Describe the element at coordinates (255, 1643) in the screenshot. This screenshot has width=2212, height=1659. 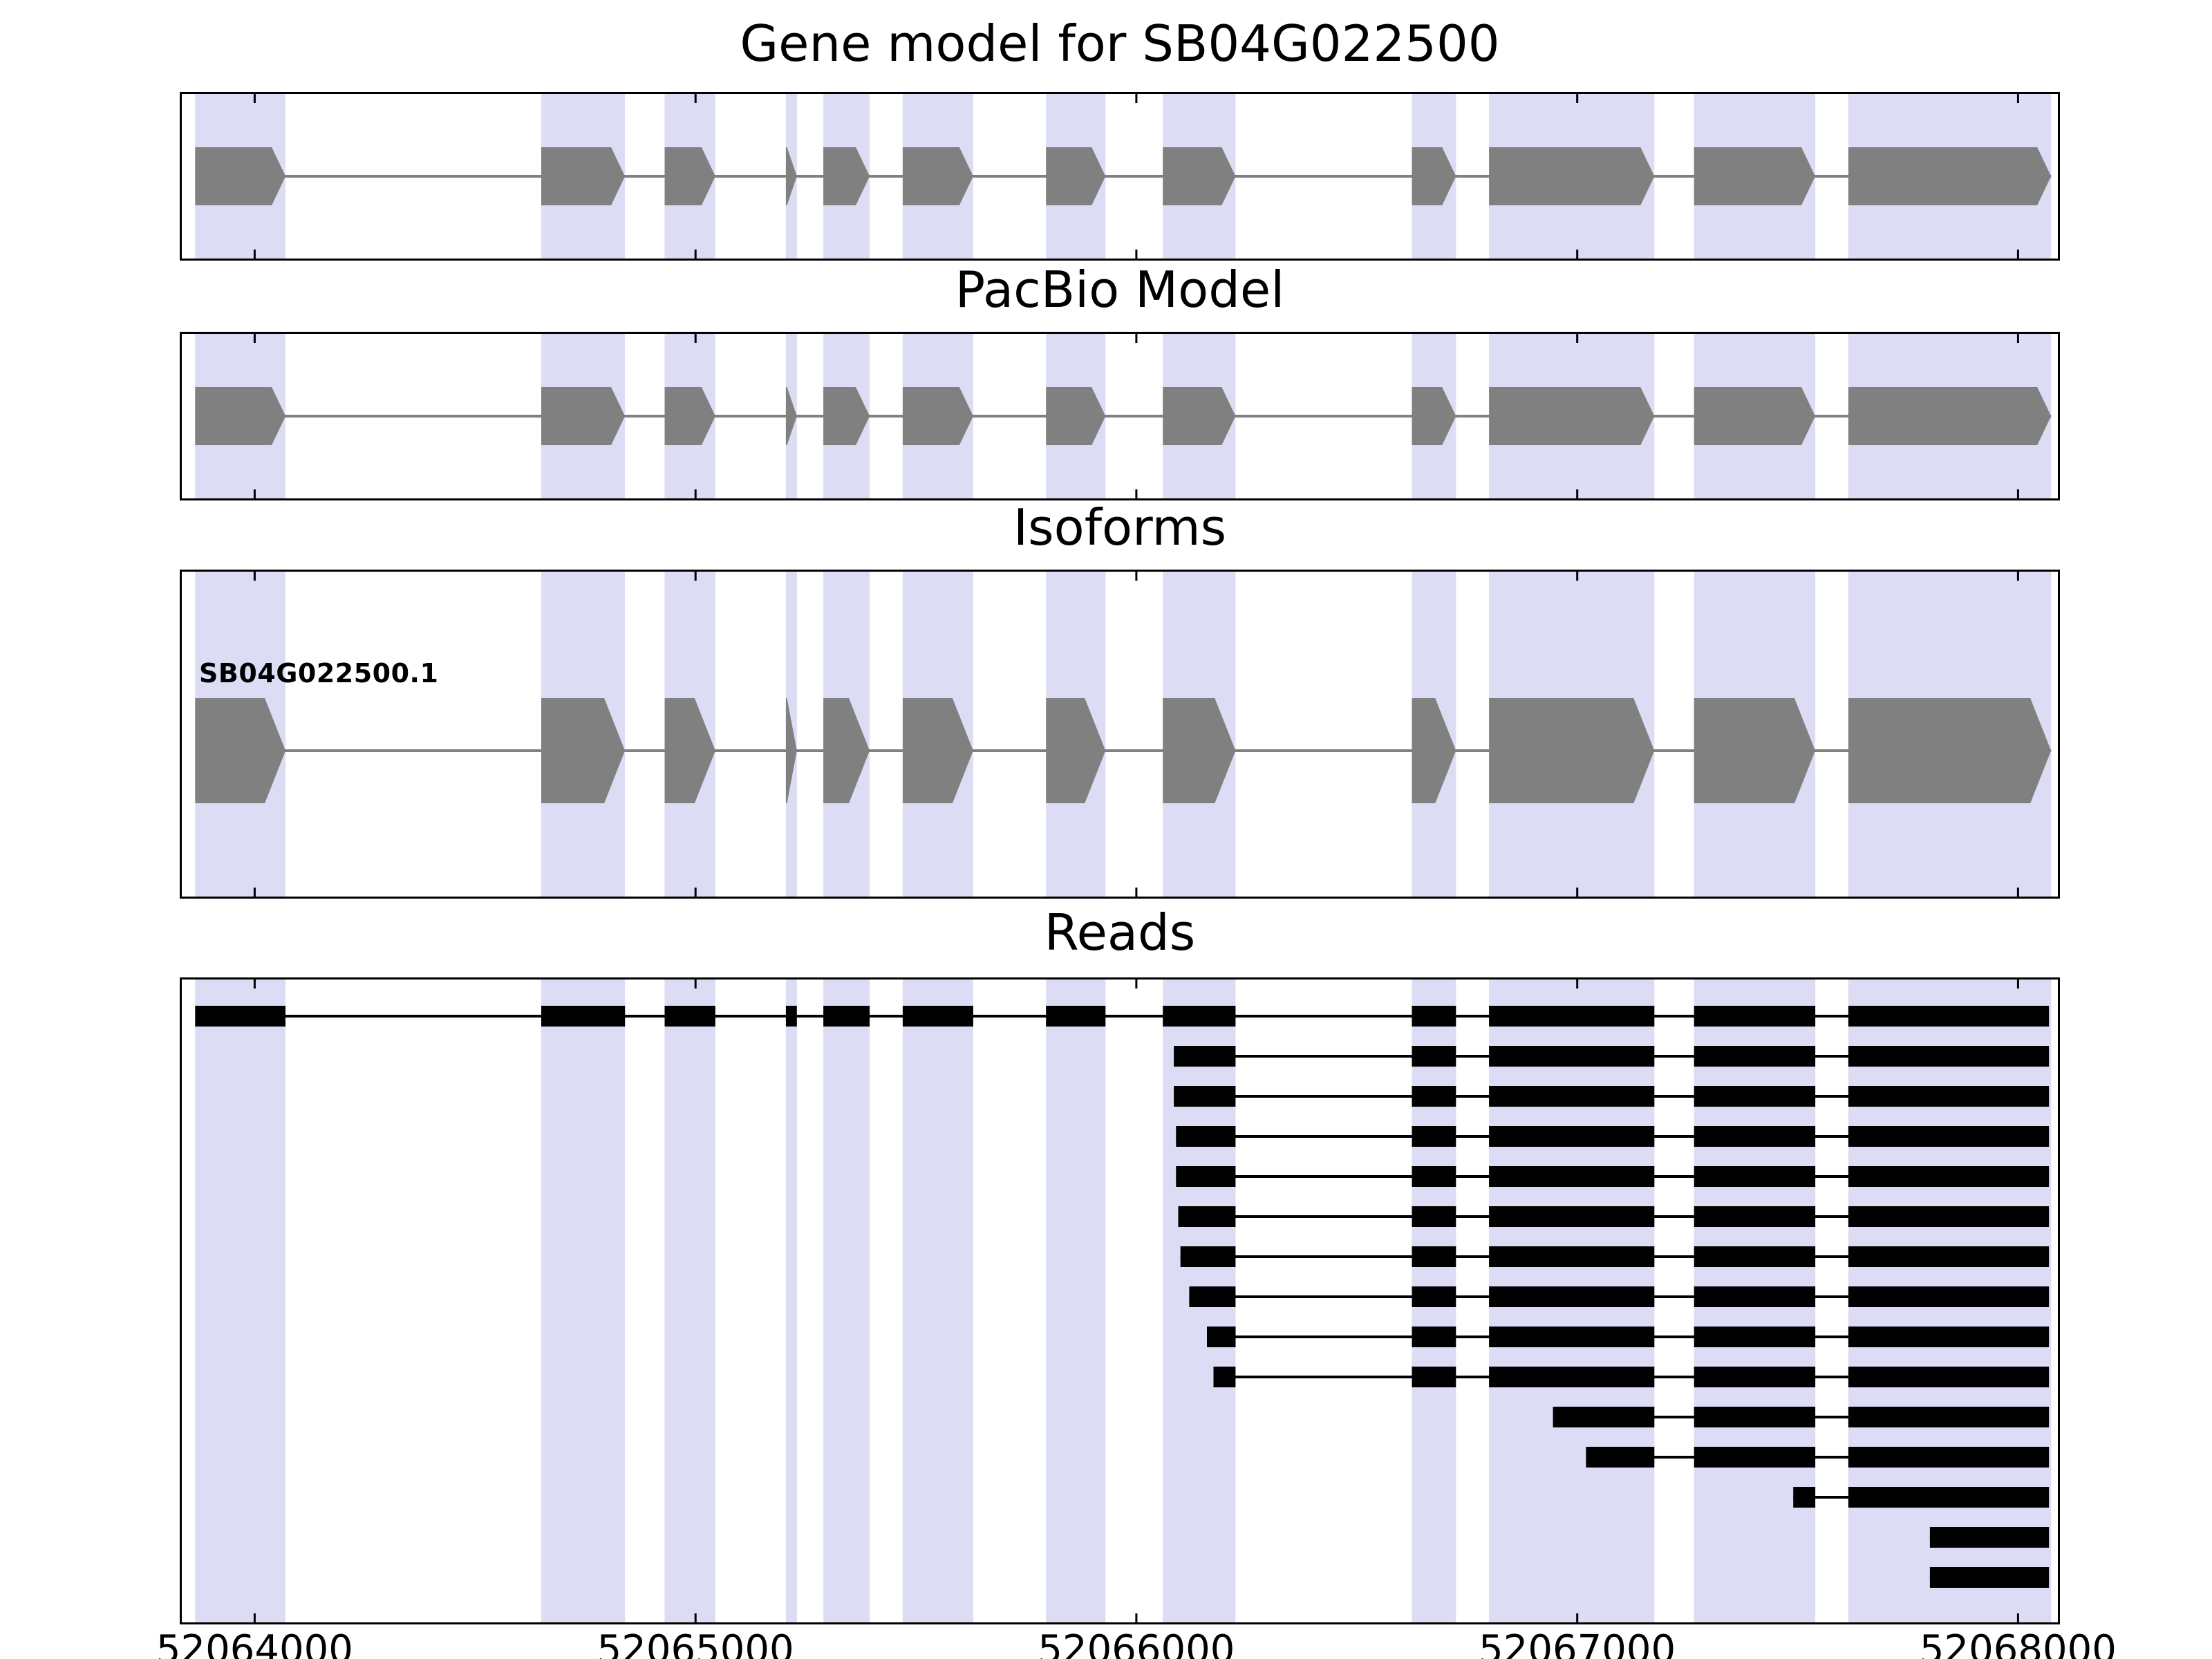
I see `x-tick-label: 52064000` at that location.